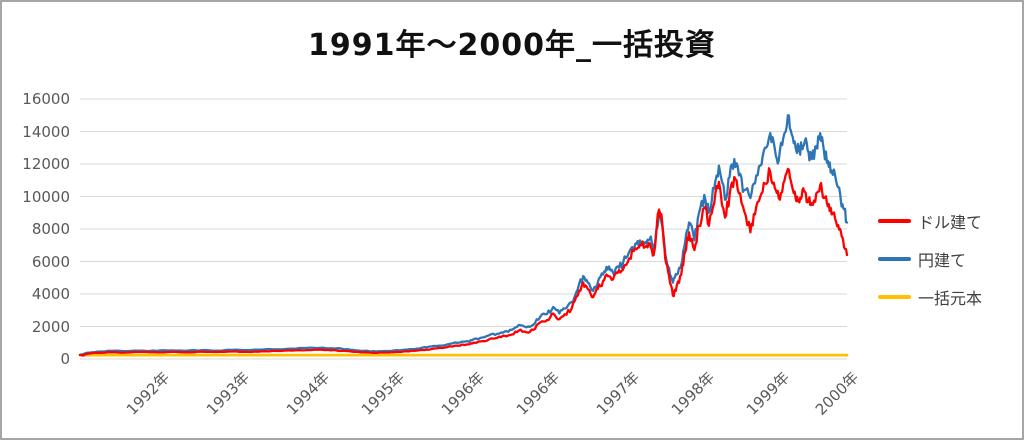 This screenshot has height=442, width=1024. I want to click on legend-item: 一括元本, so click(930, 296).